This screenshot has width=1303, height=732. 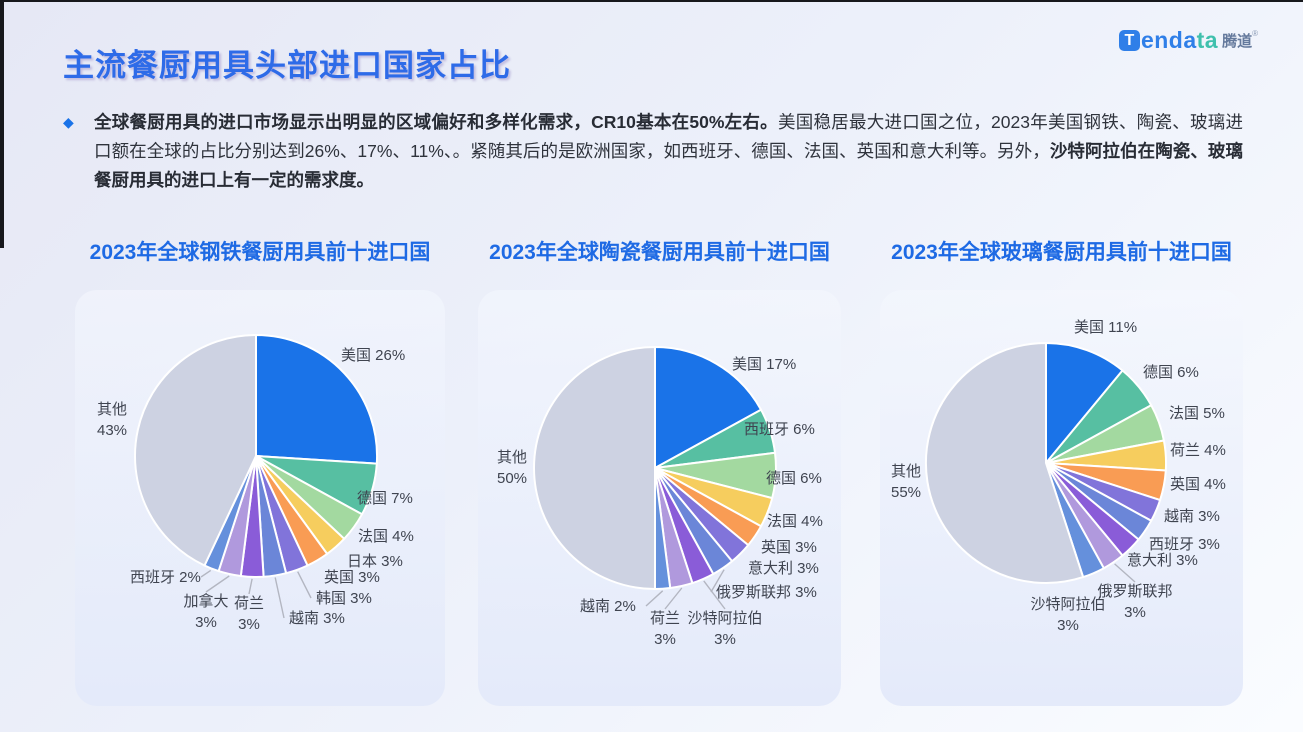 What do you see at coordinates (1198, 450) in the screenshot?
I see `pie-label-荷兰: 荷兰 4%` at bounding box center [1198, 450].